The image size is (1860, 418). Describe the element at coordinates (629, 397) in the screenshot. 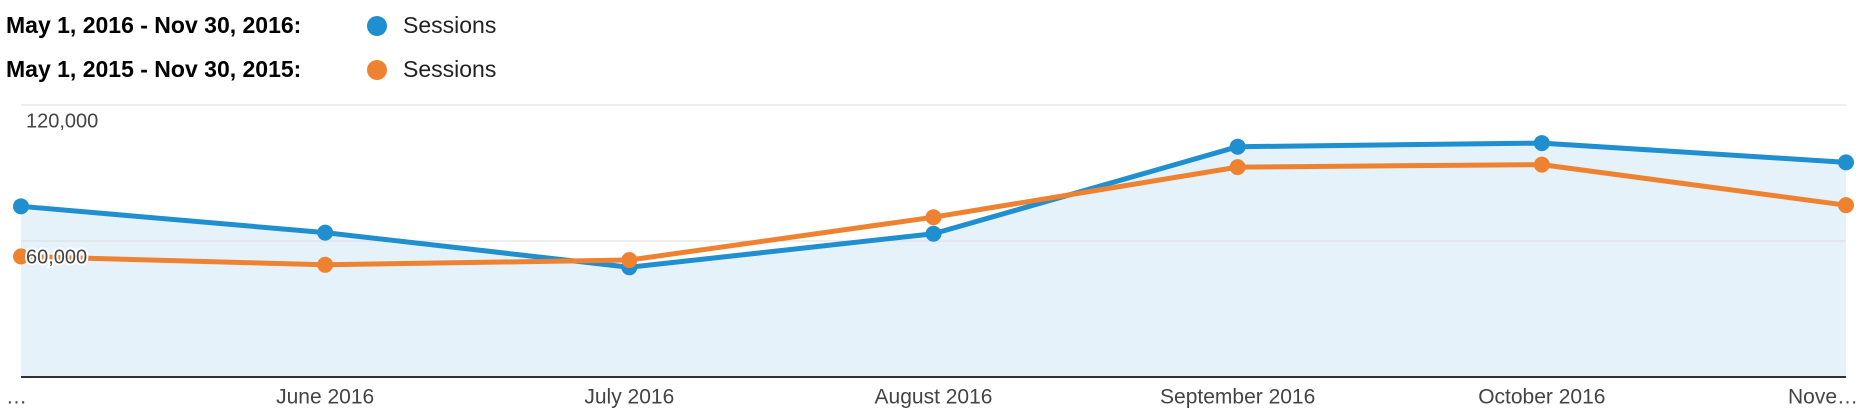

I see `x-tick-label: July 2016` at that location.